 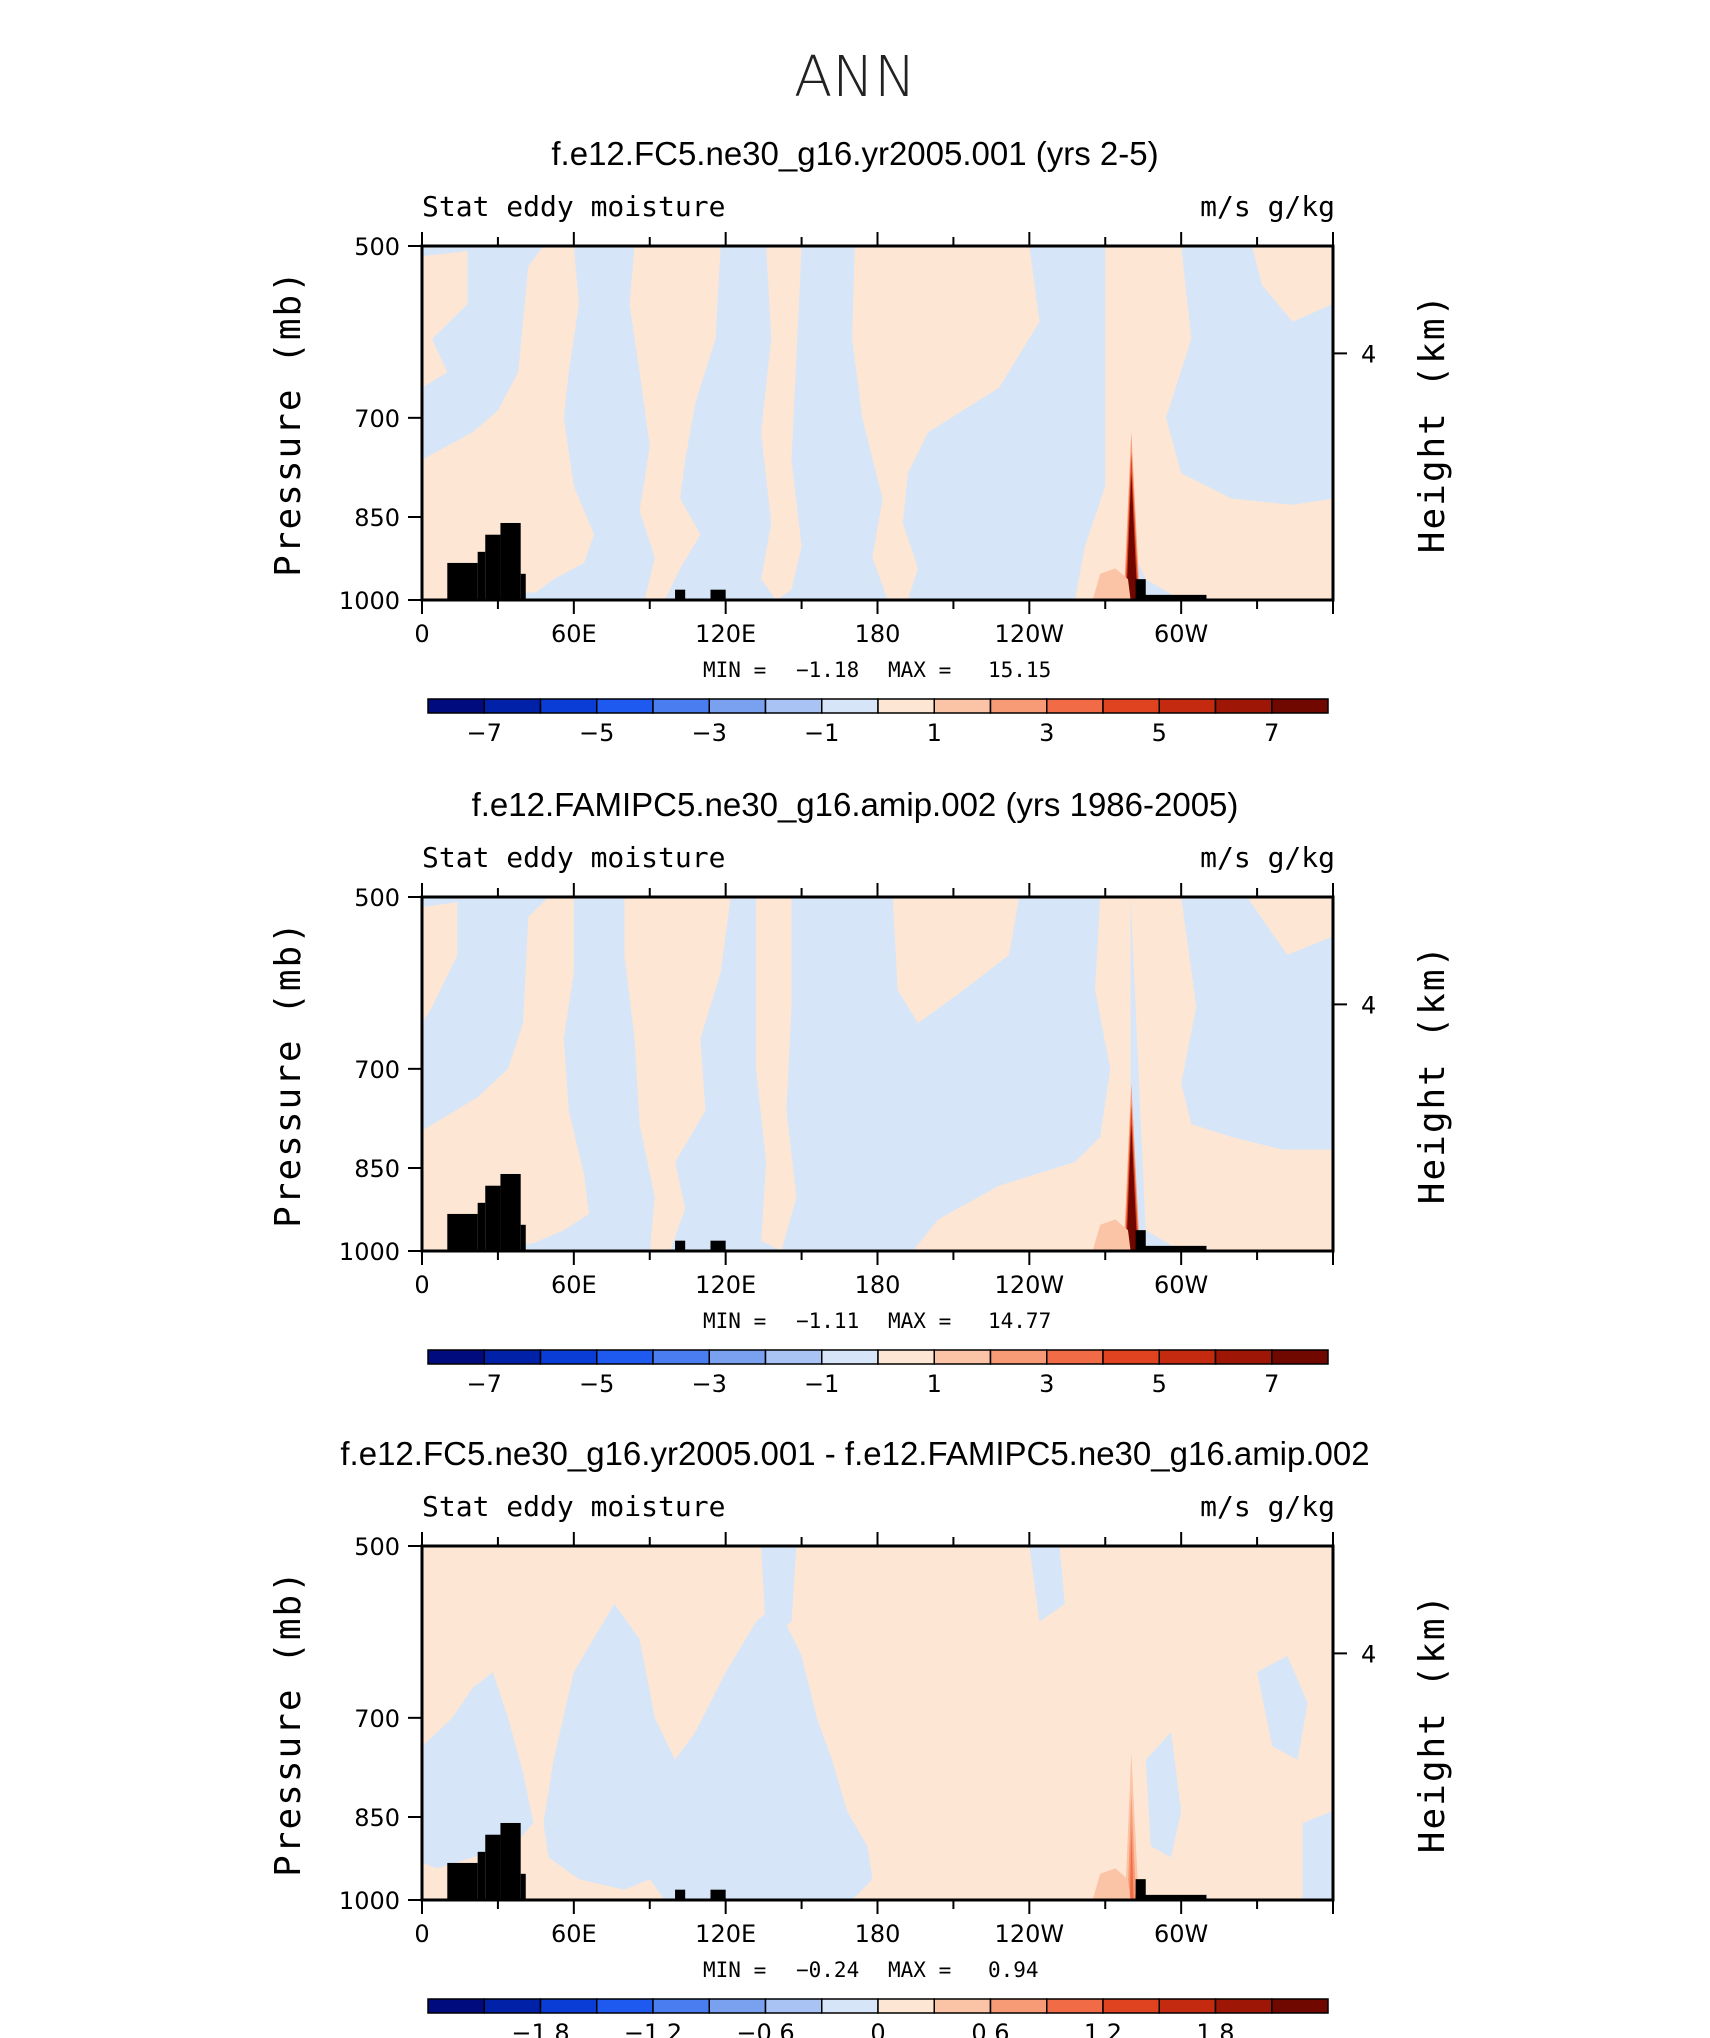 I want to click on colorbar-tick-label: −7, so click(x=484, y=733).